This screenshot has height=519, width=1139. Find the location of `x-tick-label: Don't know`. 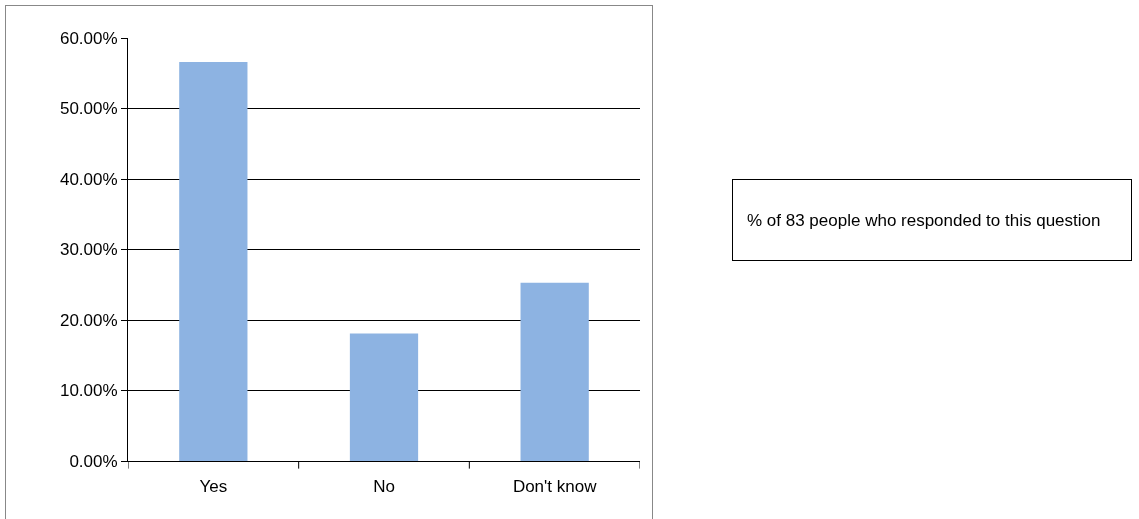

x-tick-label: Don't know is located at coordinates (555, 487).